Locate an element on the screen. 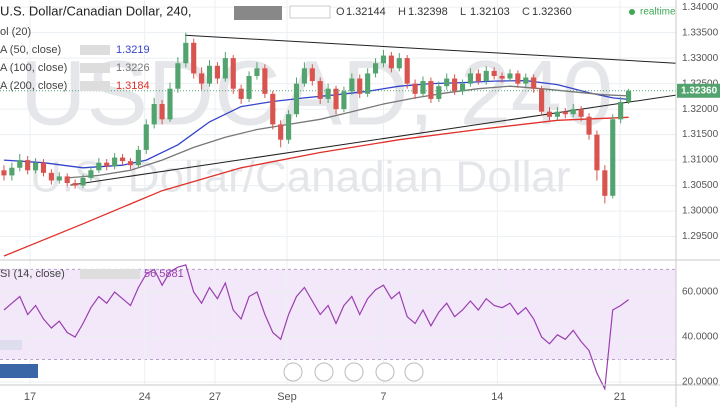 The image size is (720, 407). x-tick-label: 24 is located at coordinates (145, 397).